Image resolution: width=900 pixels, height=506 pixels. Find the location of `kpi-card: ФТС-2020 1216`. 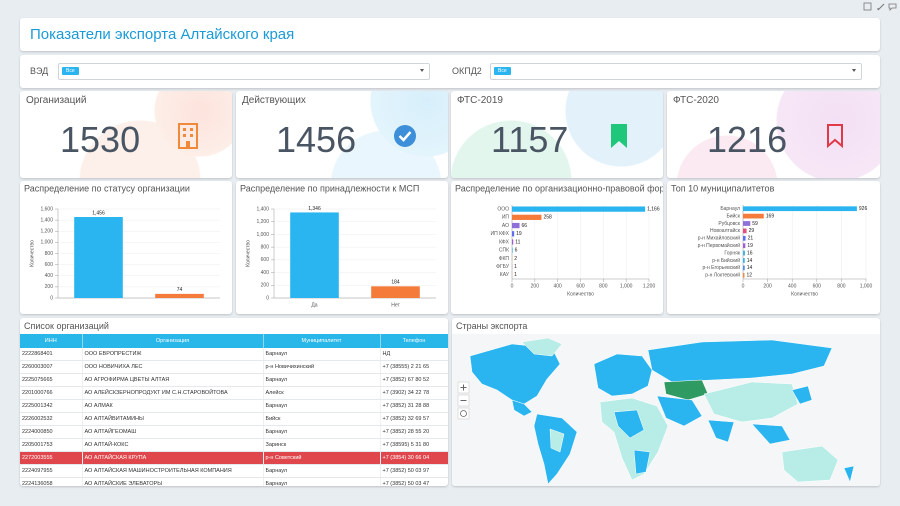

kpi-card: ФТС-2020 1216 is located at coordinates (773, 134).